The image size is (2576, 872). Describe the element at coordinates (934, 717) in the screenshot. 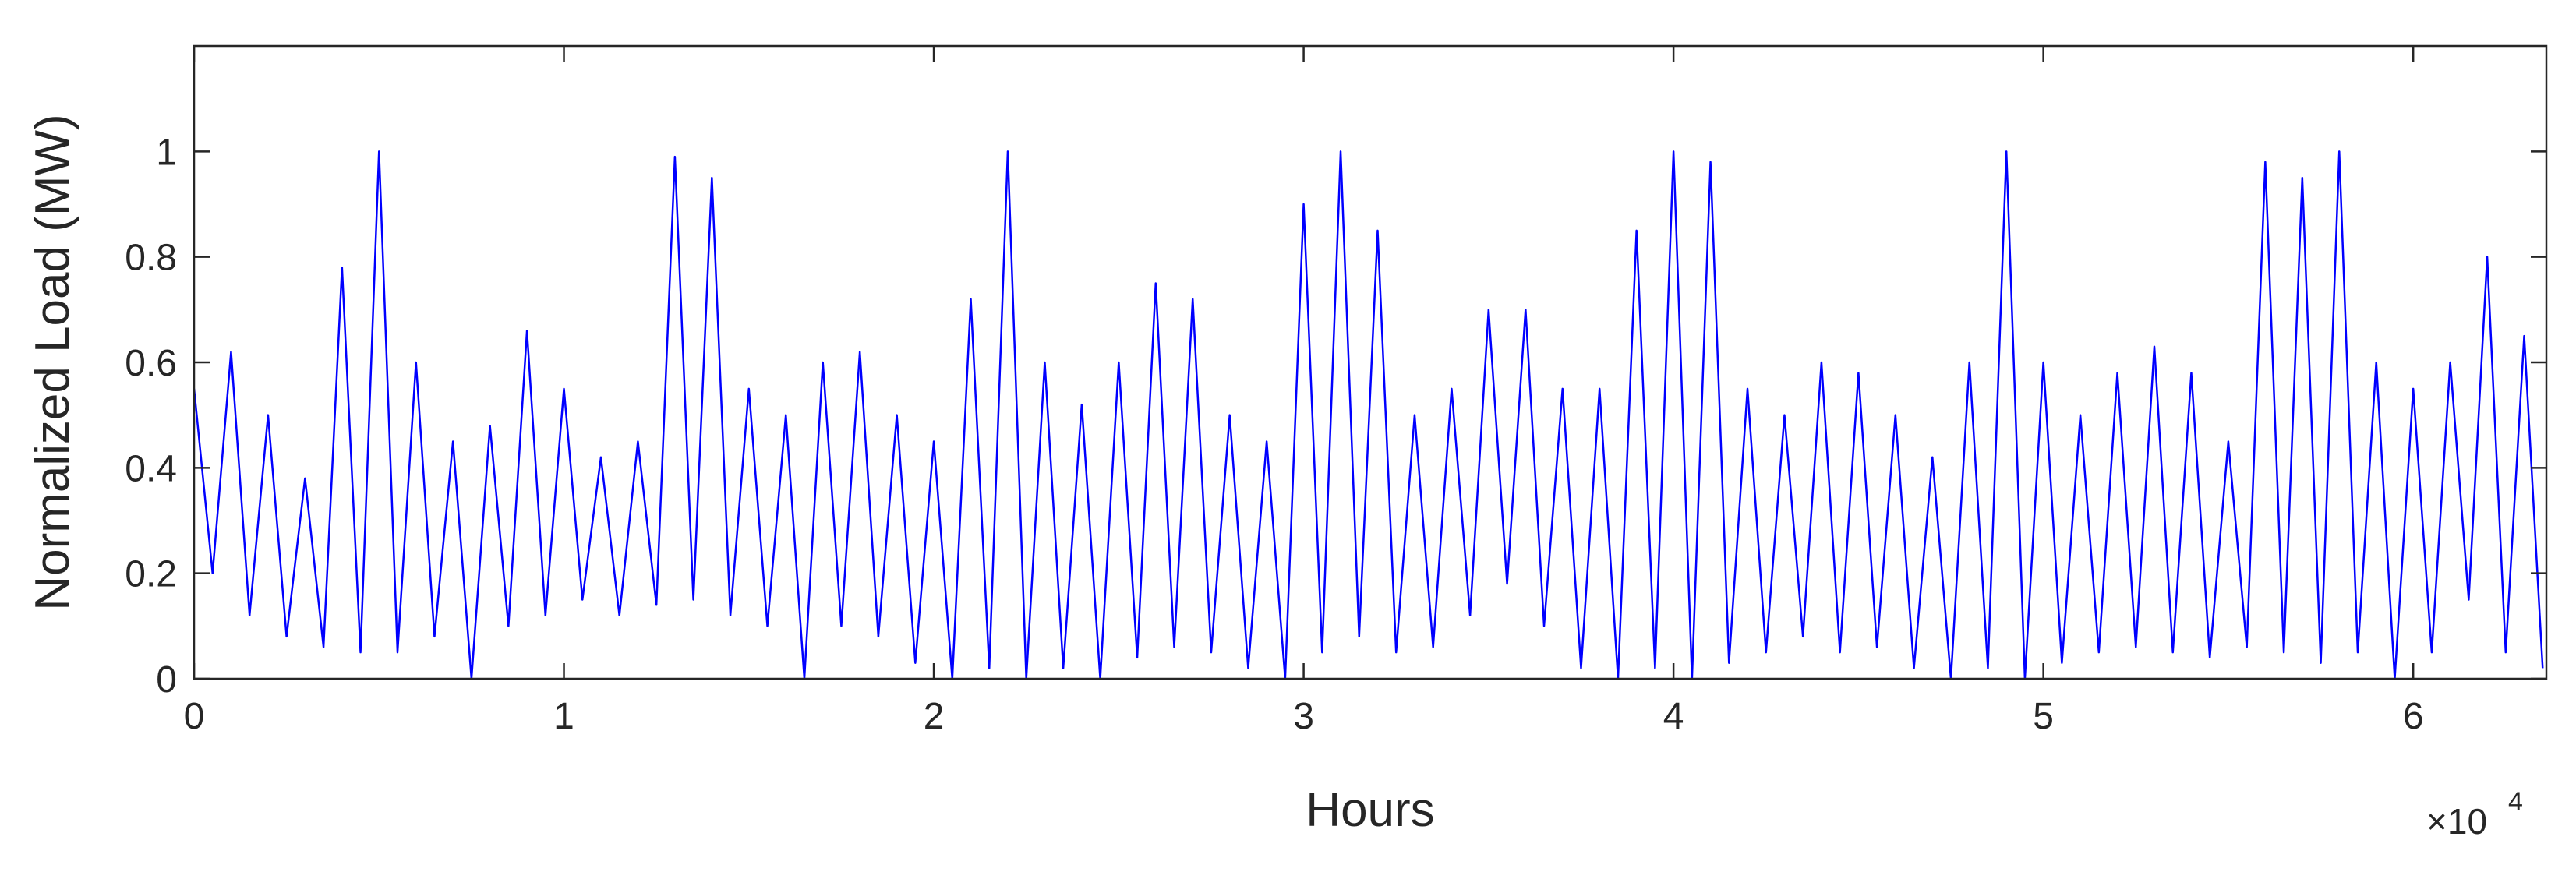

I see `x-tick-label: 2` at that location.